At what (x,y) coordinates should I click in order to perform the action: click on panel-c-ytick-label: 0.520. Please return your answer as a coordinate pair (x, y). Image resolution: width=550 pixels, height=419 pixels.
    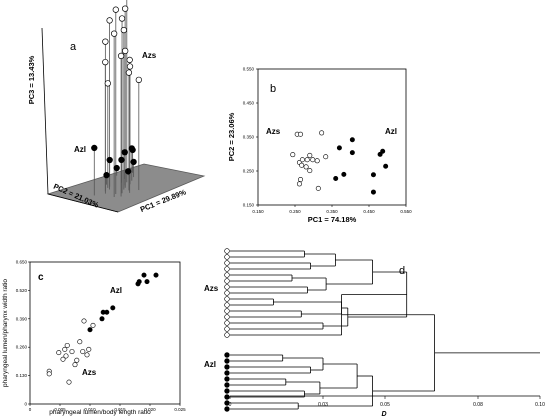
    Looking at the image, I should click on (22, 290).